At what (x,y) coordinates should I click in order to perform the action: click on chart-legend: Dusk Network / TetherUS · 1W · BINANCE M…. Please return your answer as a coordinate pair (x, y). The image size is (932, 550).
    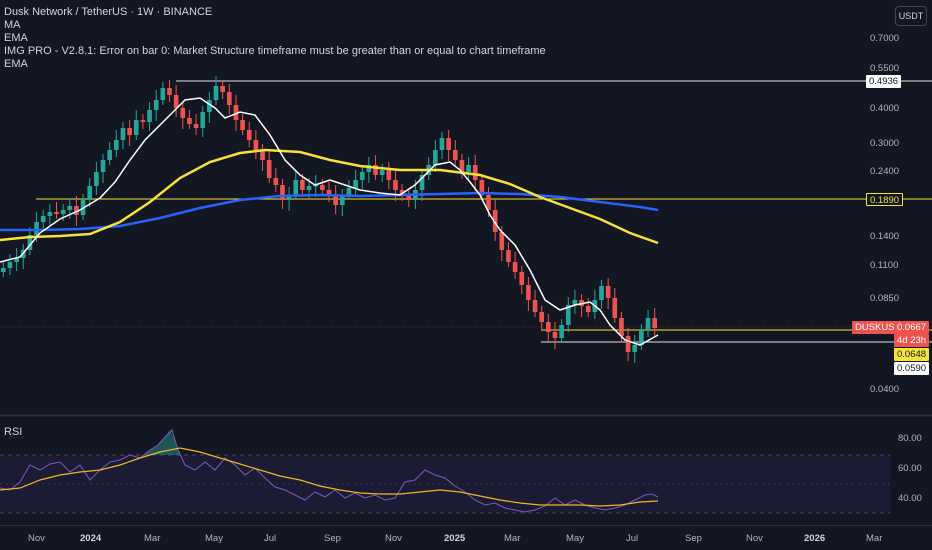
    Looking at the image, I should click on (275, 38).